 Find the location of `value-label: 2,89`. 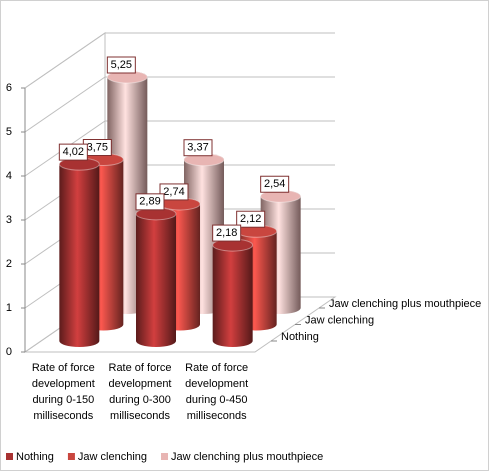

value-label: 2,89 is located at coordinates (149, 202).